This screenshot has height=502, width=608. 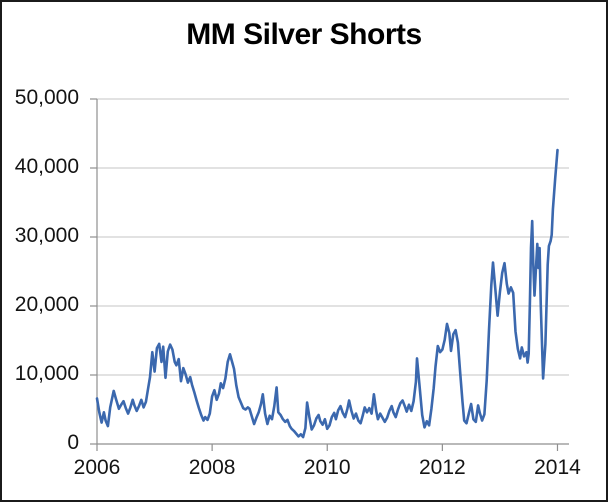 I want to click on x-axis-label: 2014, so click(x=557, y=467).